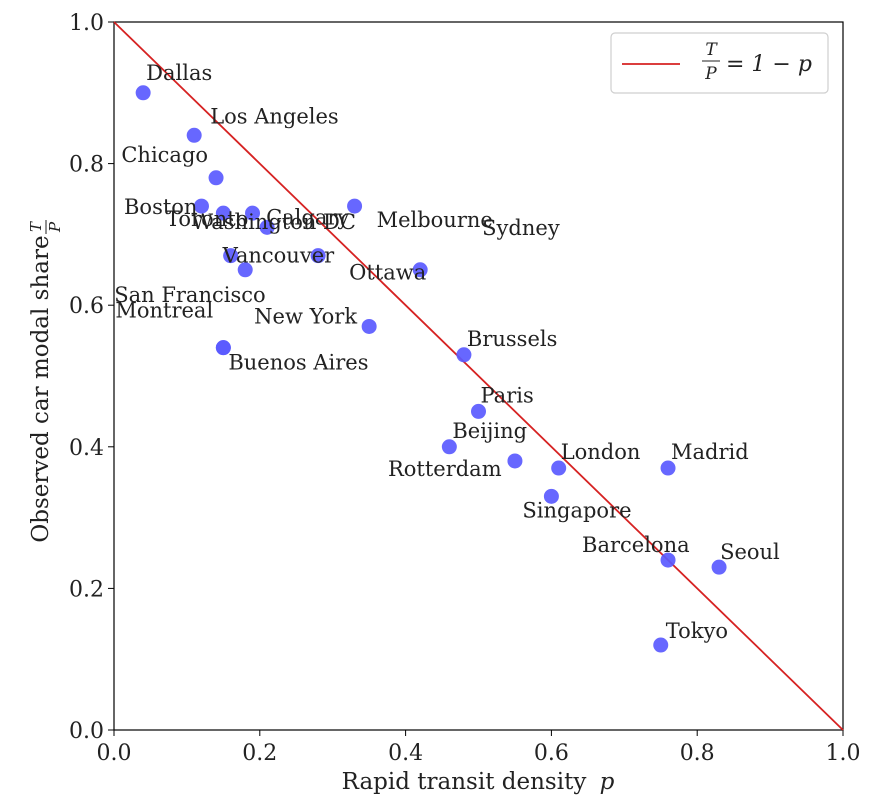  Describe the element at coordinates (710, 452) in the screenshot. I see `label-madrid: Madrid` at that location.